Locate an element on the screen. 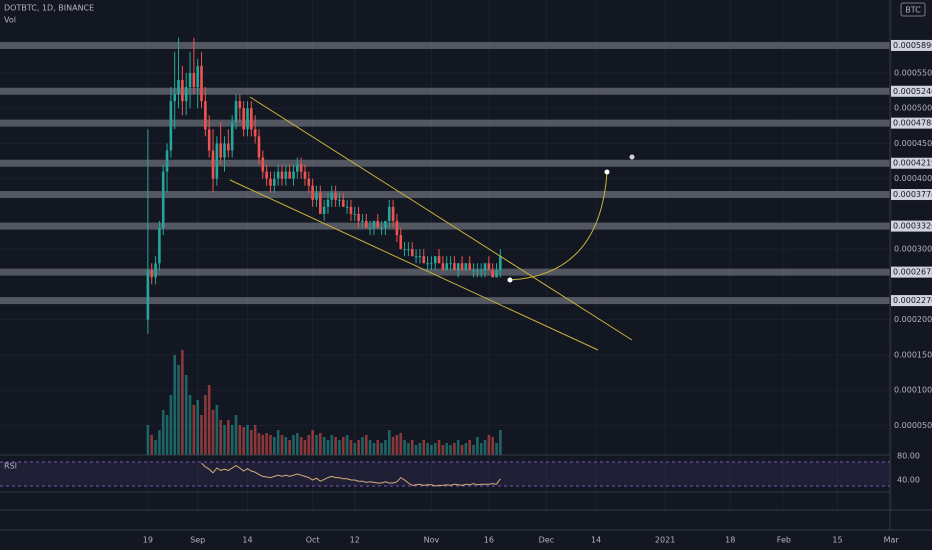 The height and width of the screenshot is (550, 932). currency-box is located at coordinates (913, 9).